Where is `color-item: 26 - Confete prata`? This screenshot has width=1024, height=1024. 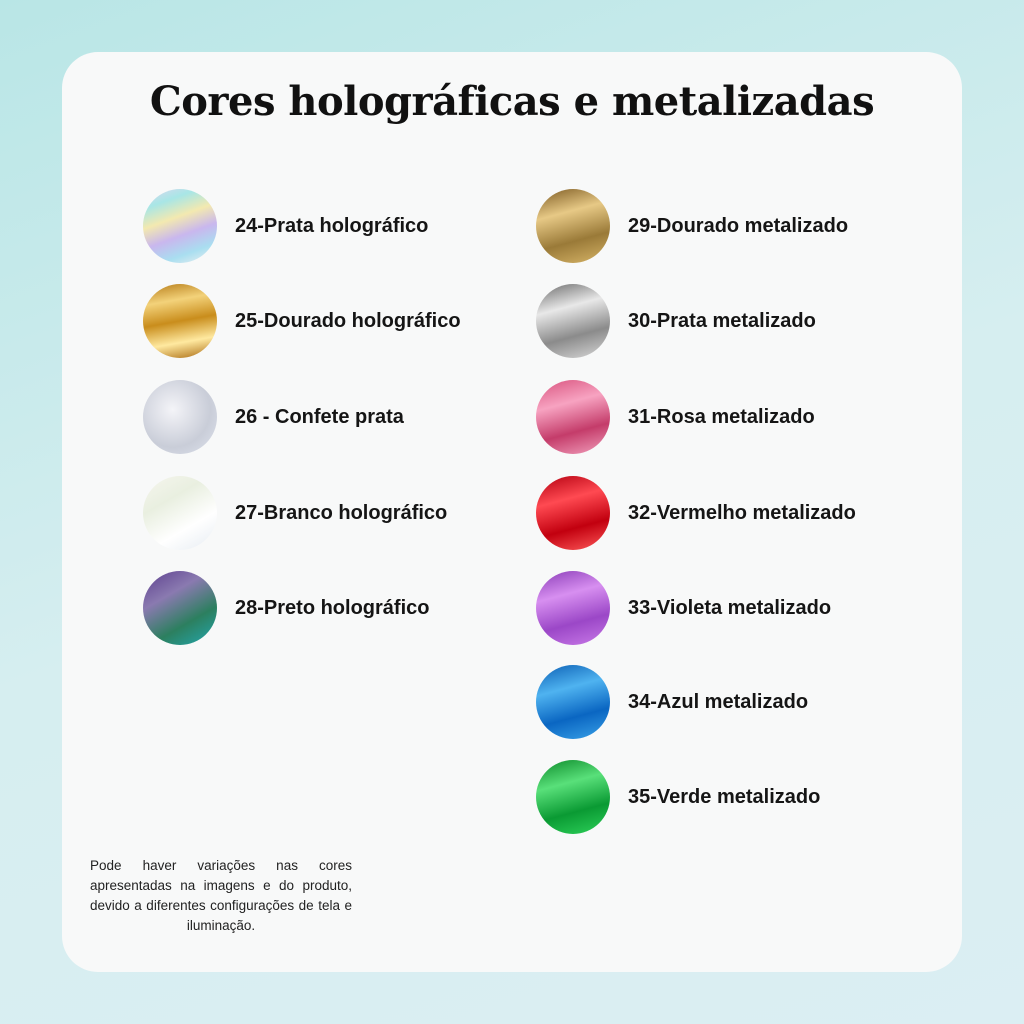 color-item: 26 - Confete prata is located at coordinates (273, 417).